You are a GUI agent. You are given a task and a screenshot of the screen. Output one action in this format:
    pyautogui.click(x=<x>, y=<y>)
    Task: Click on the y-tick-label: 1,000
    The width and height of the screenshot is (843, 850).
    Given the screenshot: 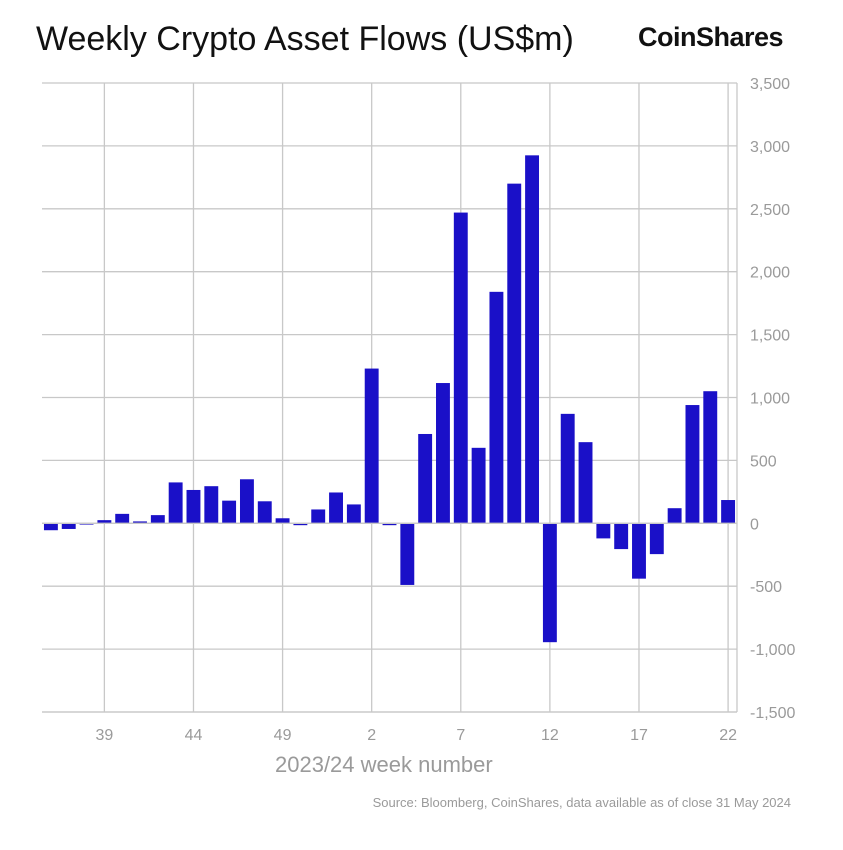 What is the action you would take?
    pyautogui.click(x=770, y=399)
    